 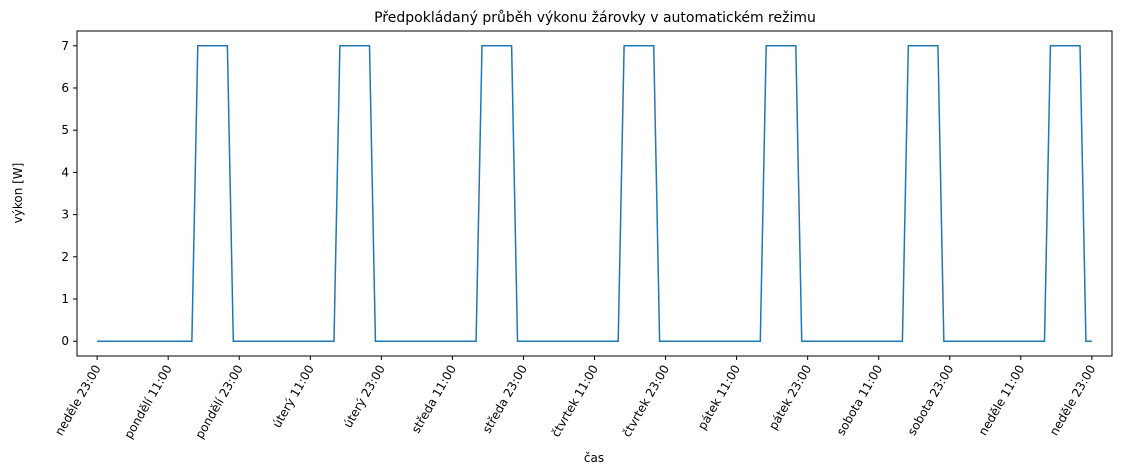 What do you see at coordinates (65, 299) in the screenshot?
I see `y-tick-label: 1` at bounding box center [65, 299].